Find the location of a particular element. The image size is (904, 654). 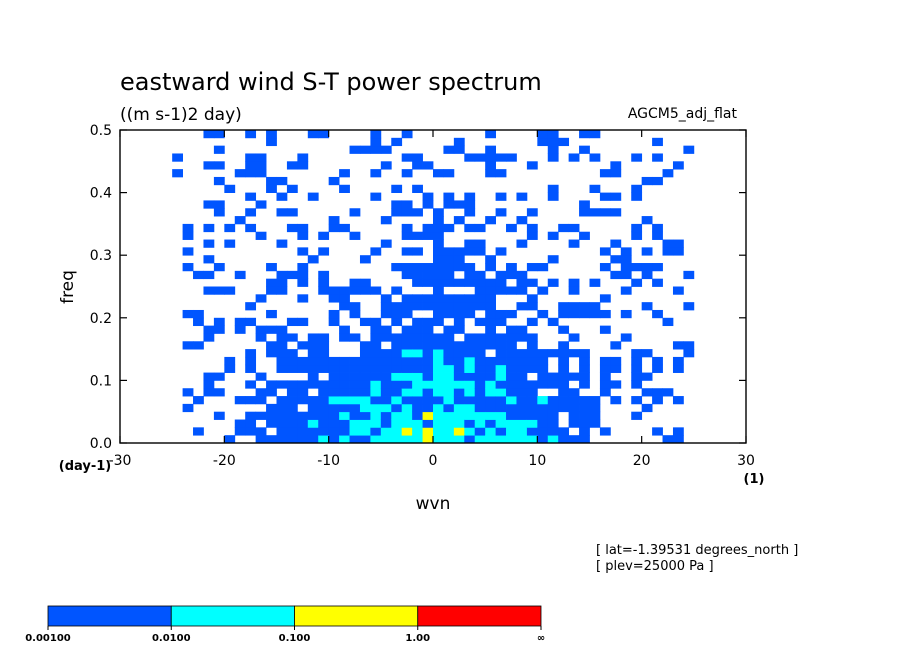

lat-info: [ lat=-1.39531 degrees_north ] is located at coordinates (697, 550).